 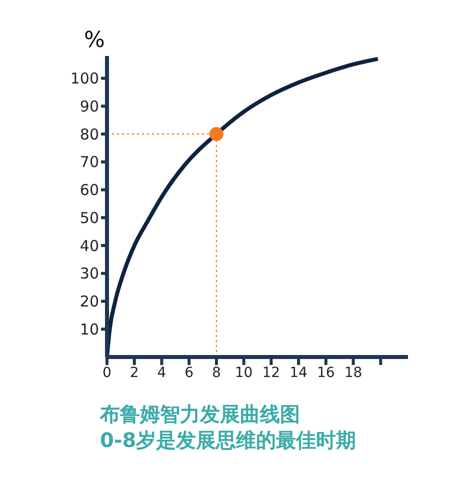 What do you see at coordinates (161, 372) in the screenshot?
I see `x-tick-label: 4` at bounding box center [161, 372].